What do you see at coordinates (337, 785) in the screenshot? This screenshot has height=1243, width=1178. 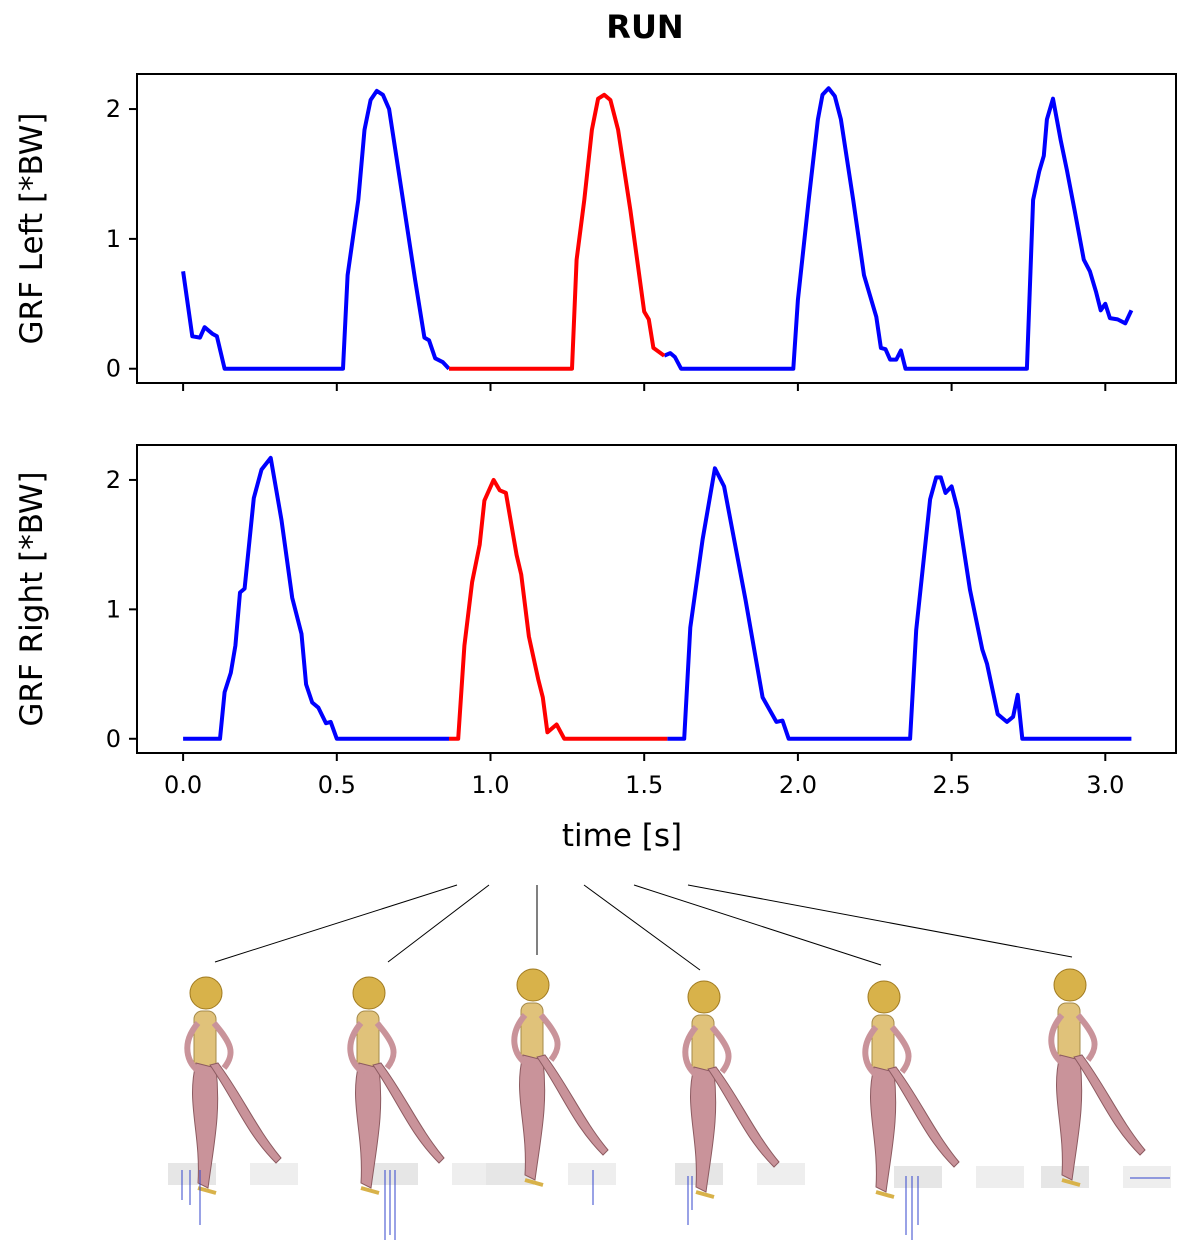 I see `x-tick-label: 0.5` at bounding box center [337, 785].